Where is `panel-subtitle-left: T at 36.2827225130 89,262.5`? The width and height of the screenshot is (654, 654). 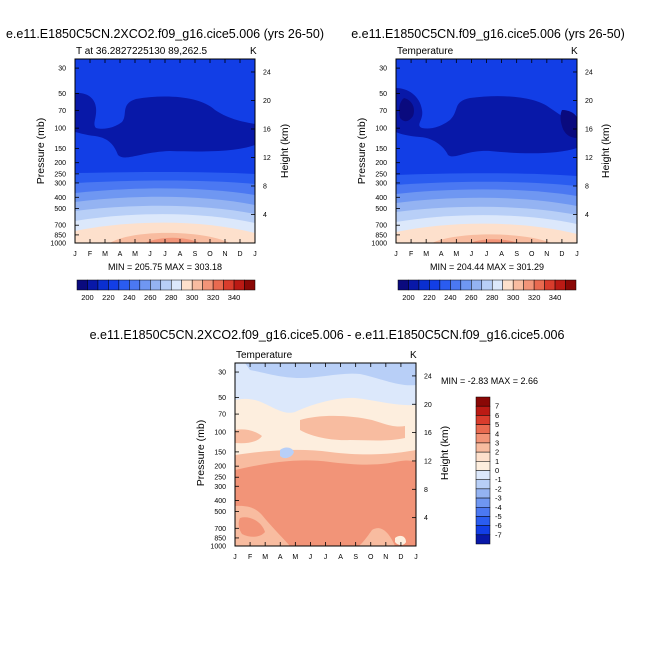
panel-subtitle-left: T at 36.2827225130 89,262.5 is located at coordinates (141, 51).